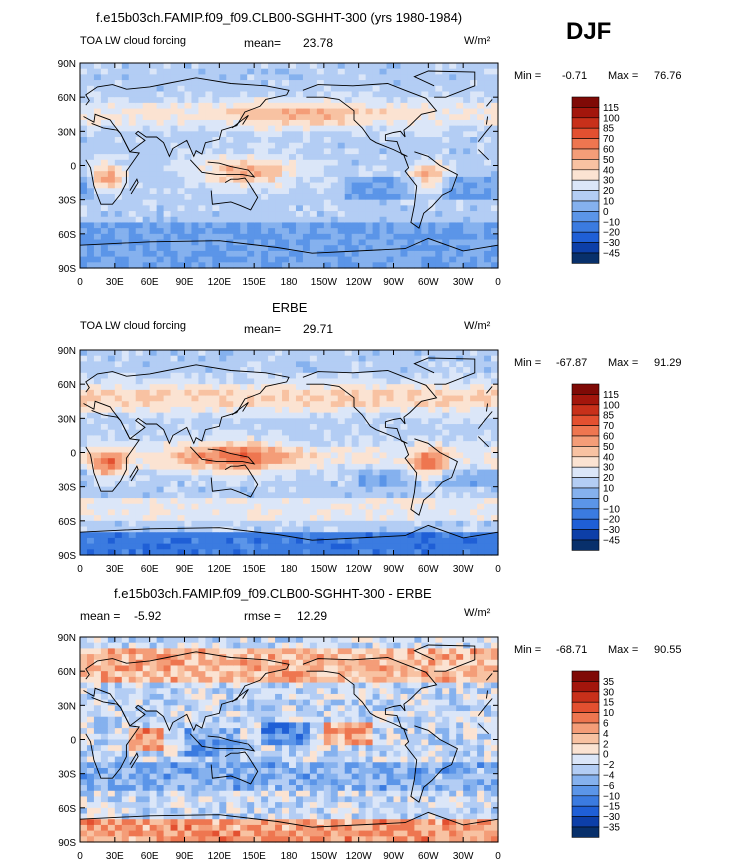  What do you see at coordinates (585, 258) in the screenshot?
I see `colorbar-box` at bounding box center [585, 258].